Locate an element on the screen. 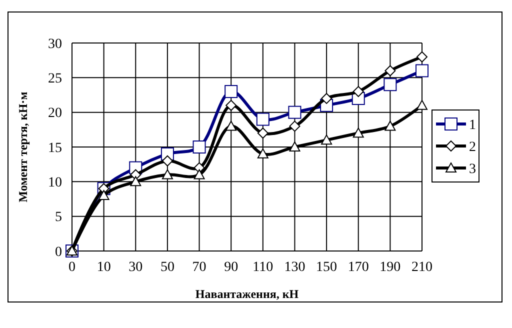 Image resolution: width=512 pixels, height=328 pixels. y-axis-title: Момент тертя, кН·м is located at coordinates (23, 147).